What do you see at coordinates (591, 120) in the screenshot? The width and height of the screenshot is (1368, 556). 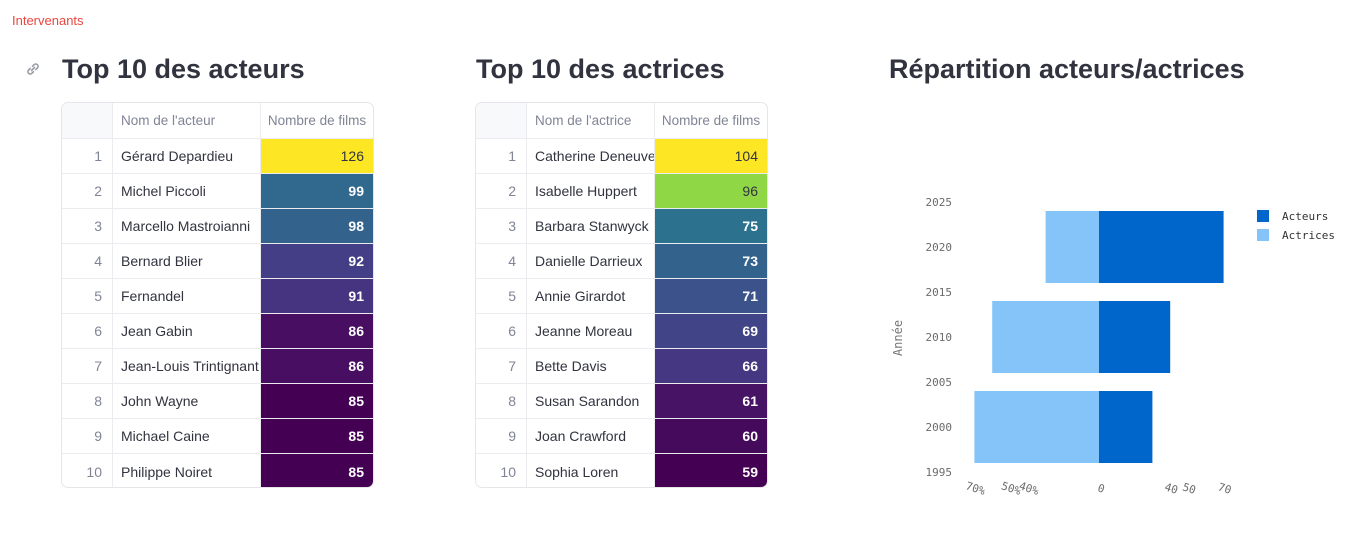 I see `name-column-header: Nom de l'actrice` at bounding box center [591, 120].